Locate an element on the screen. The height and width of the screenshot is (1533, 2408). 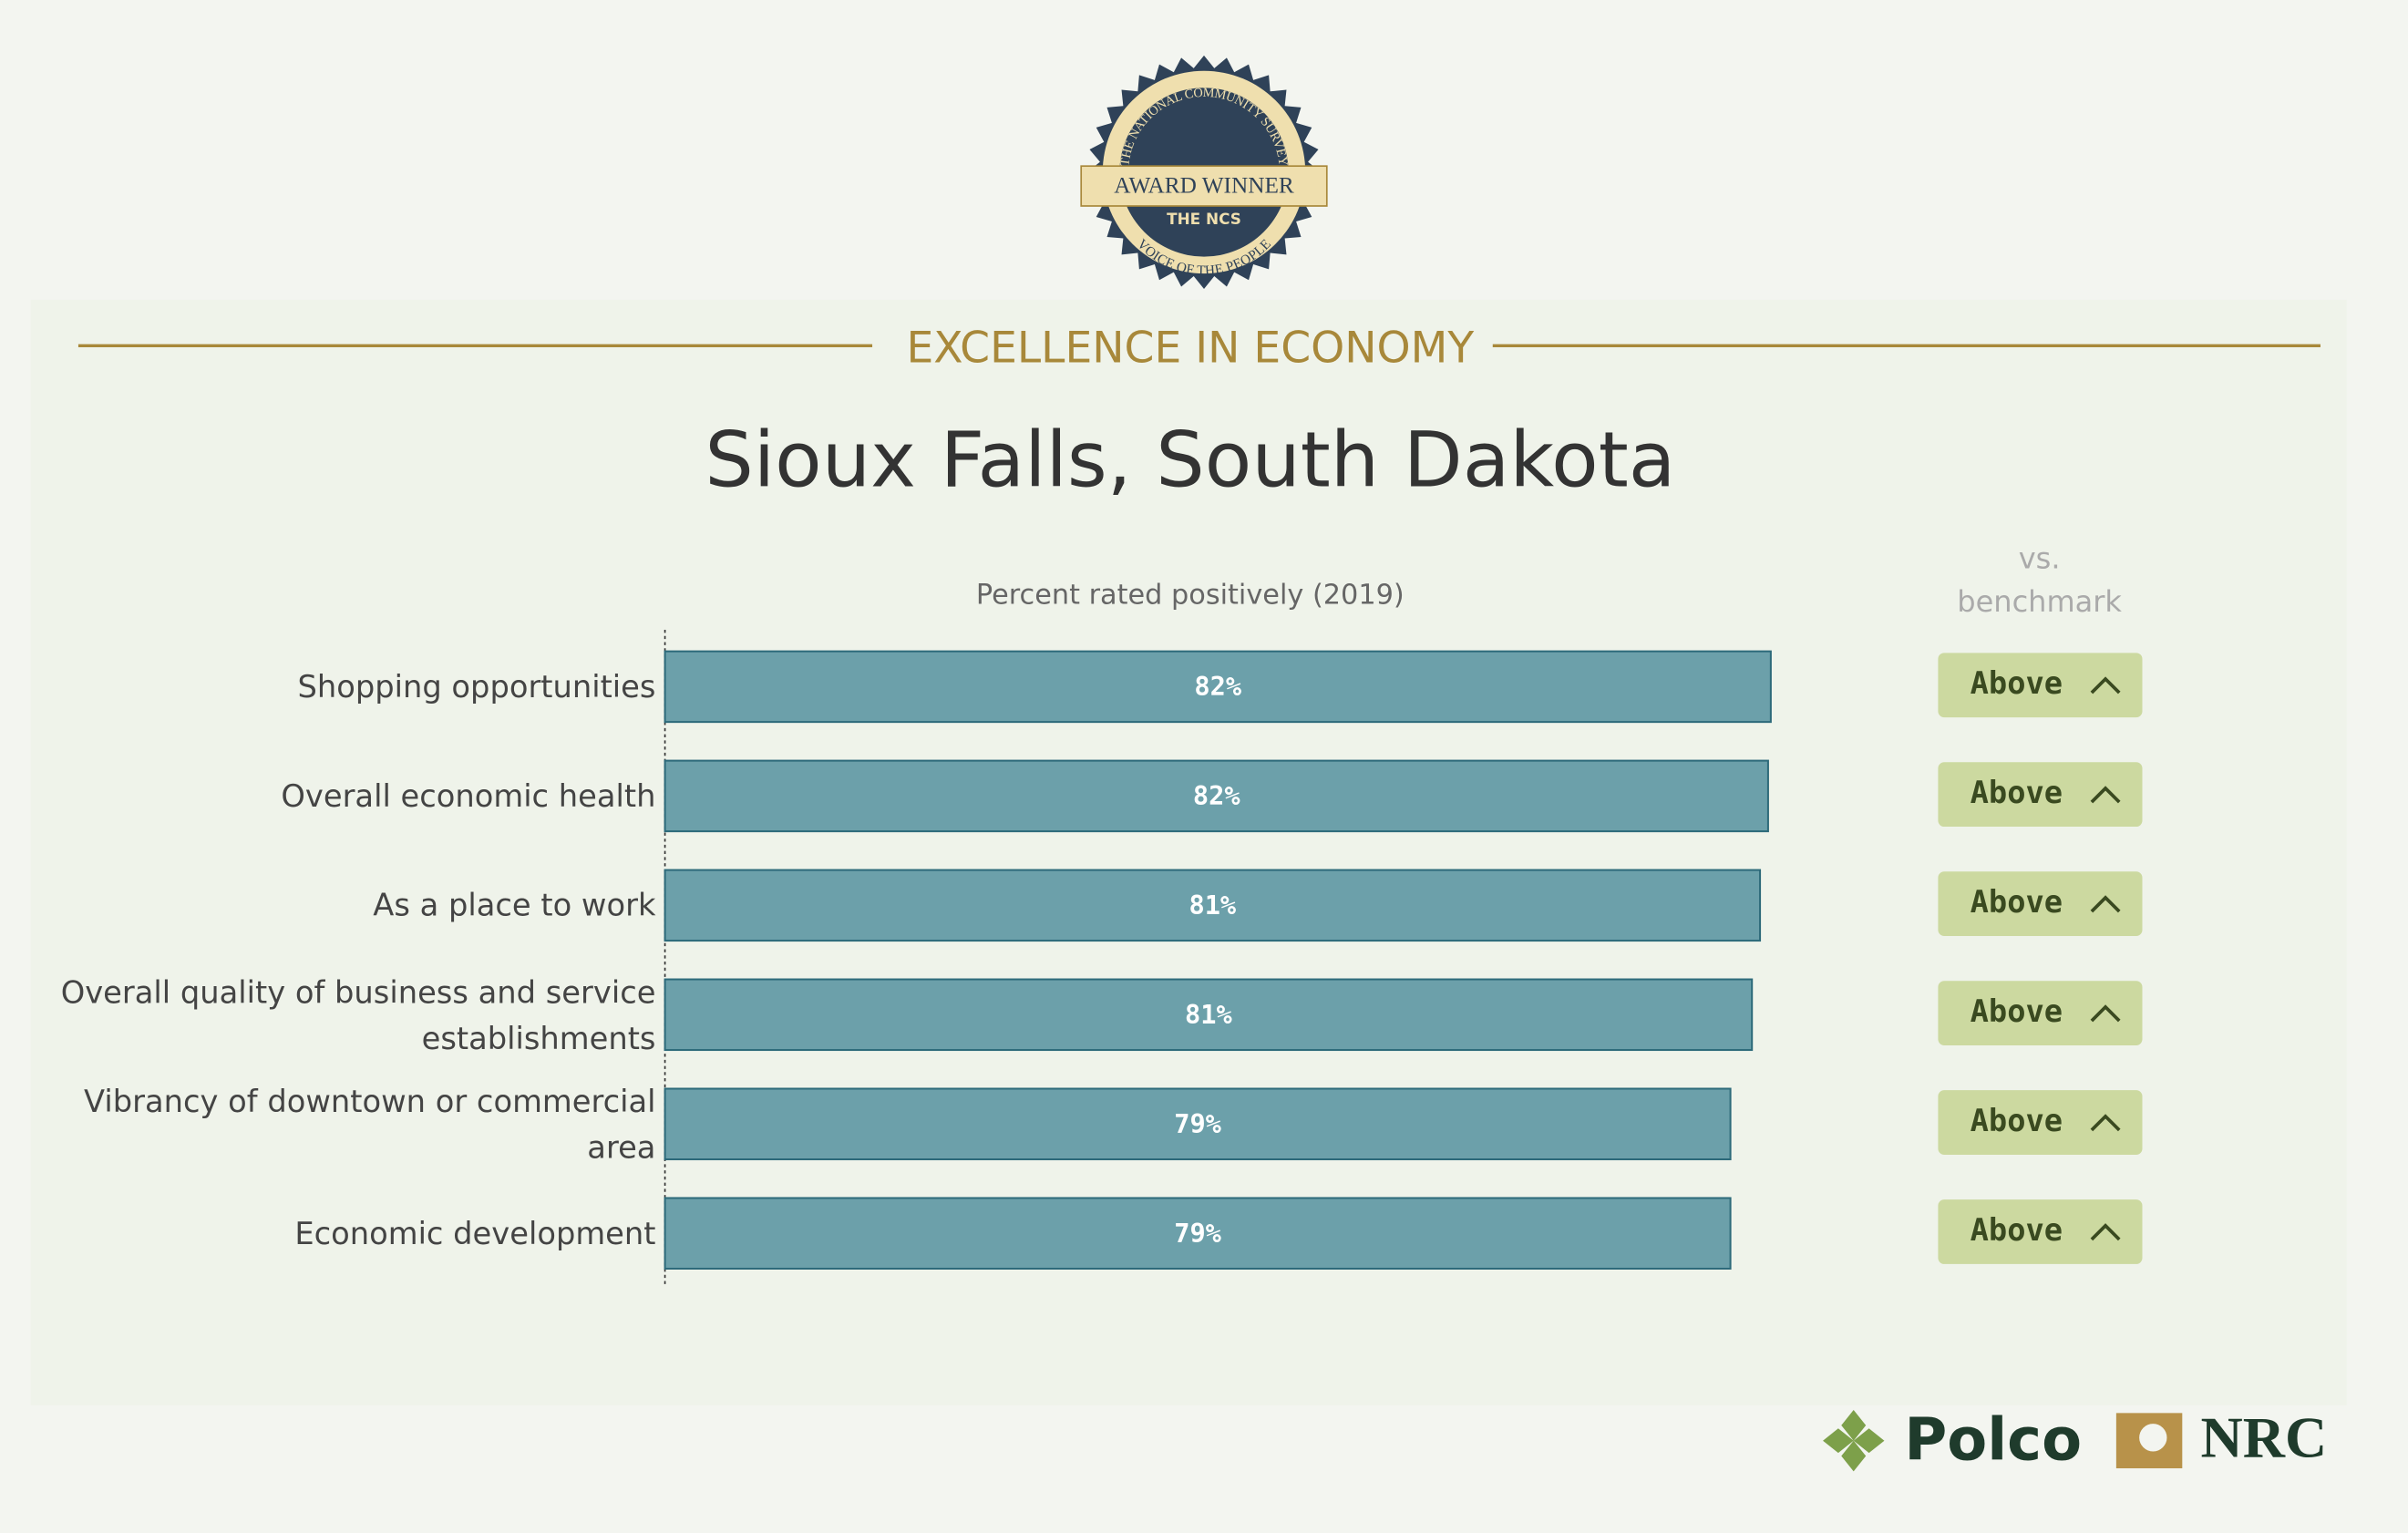
category-label: Economic development is located at coordinates (475, 1233).